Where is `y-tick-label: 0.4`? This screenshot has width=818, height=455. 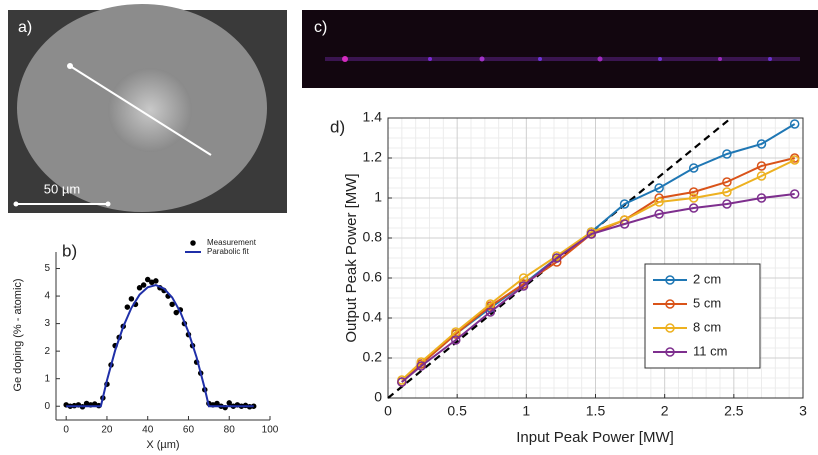
y-tick-label: 0.4 is located at coordinates (373, 317).